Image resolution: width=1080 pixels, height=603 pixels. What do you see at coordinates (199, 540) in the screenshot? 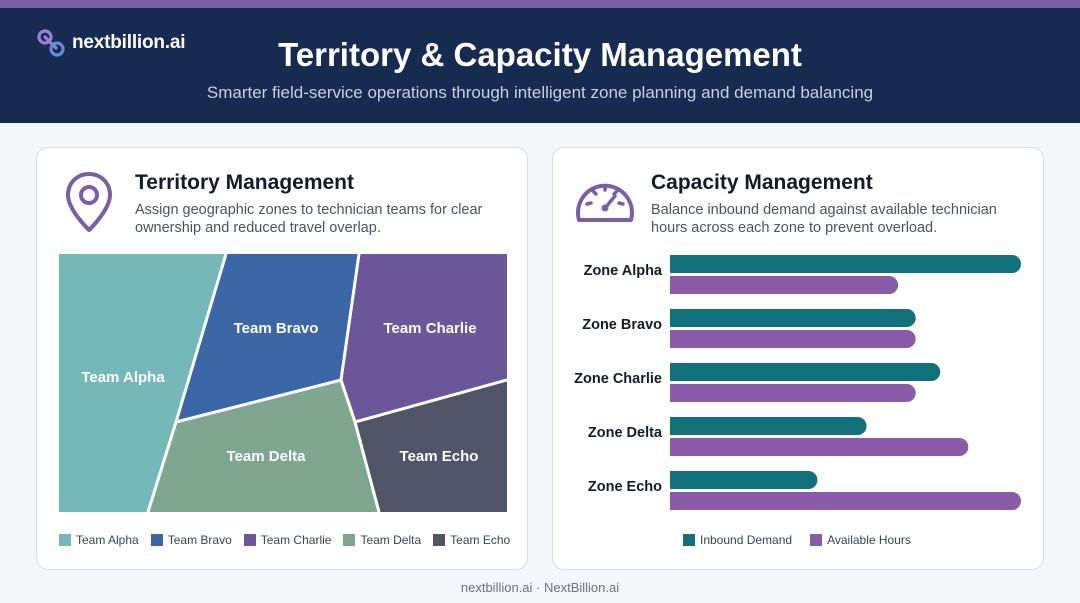
I see `legend-label-team-bravo: Team Bravo` at bounding box center [199, 540].